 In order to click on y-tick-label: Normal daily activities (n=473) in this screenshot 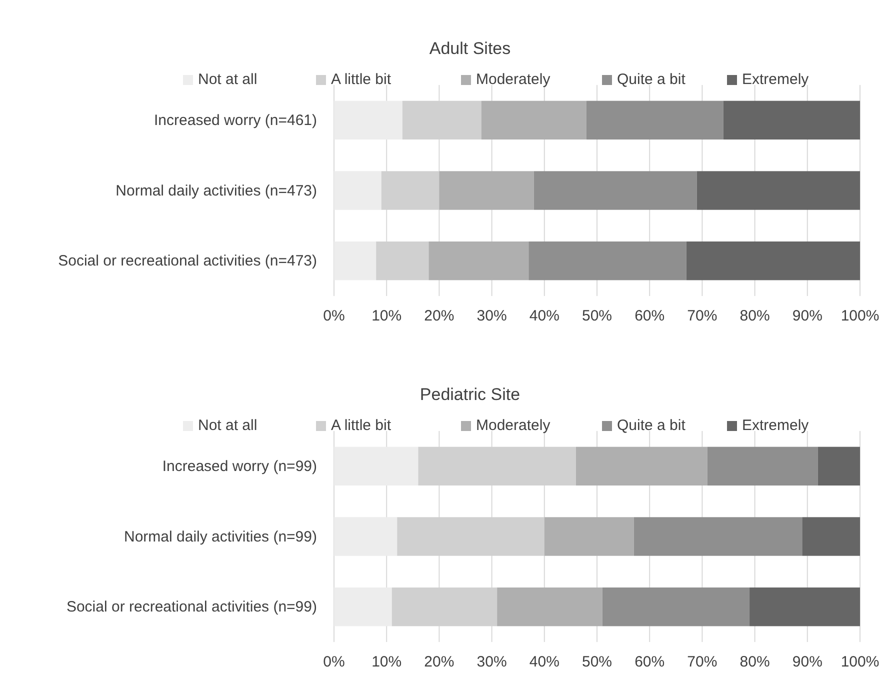, I will do `click(217, 191)`.